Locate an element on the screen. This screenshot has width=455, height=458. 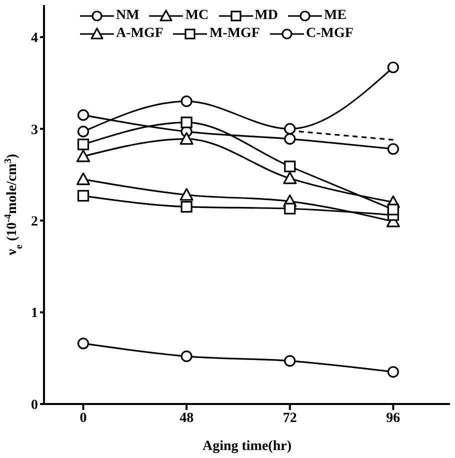
y-tick-label: 0 is located at coordinates (34, 405).